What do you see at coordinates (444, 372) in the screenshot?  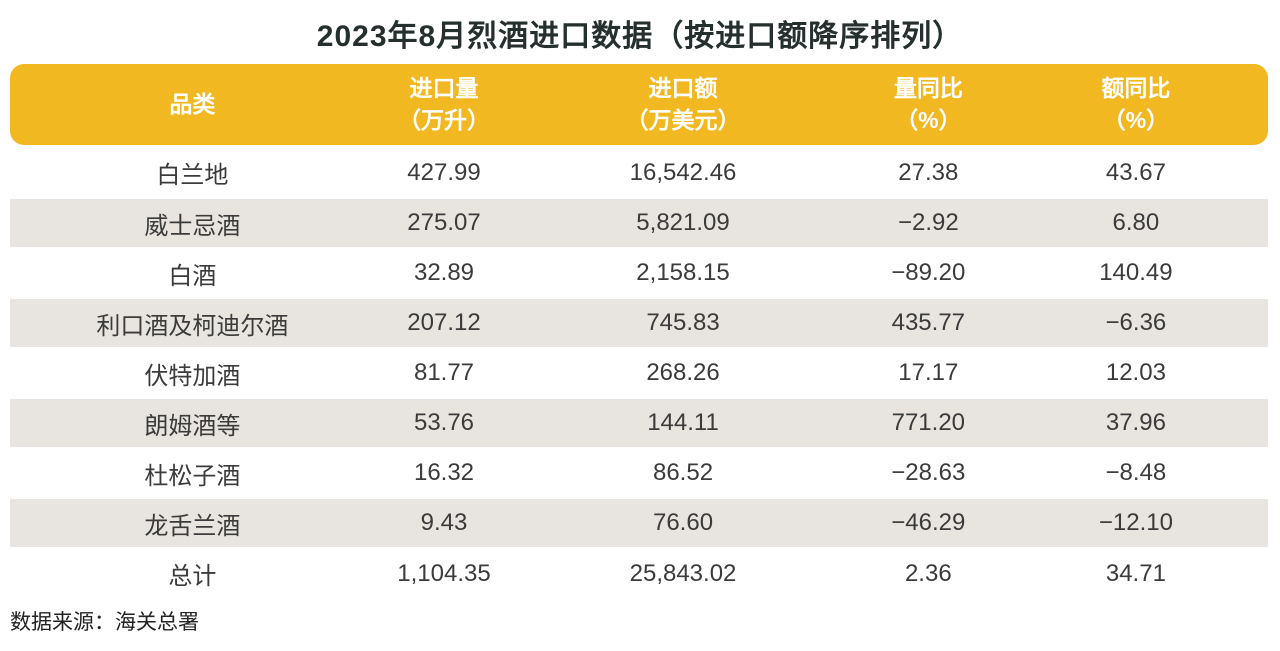 I see `cell-import-volume: 81.77` at bounding box center [444, 372].